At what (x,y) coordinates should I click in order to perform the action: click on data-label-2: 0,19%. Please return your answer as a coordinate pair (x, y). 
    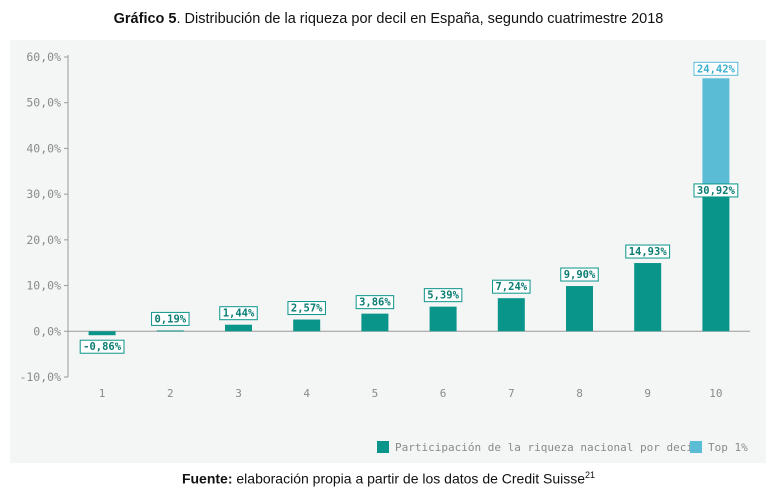
    Looking at the image, I should click on (170, 319).